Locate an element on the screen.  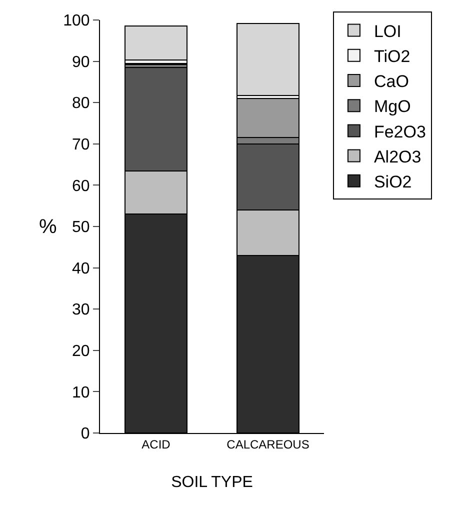
y-tick-label: 10 is located at coordinates (81, 393).